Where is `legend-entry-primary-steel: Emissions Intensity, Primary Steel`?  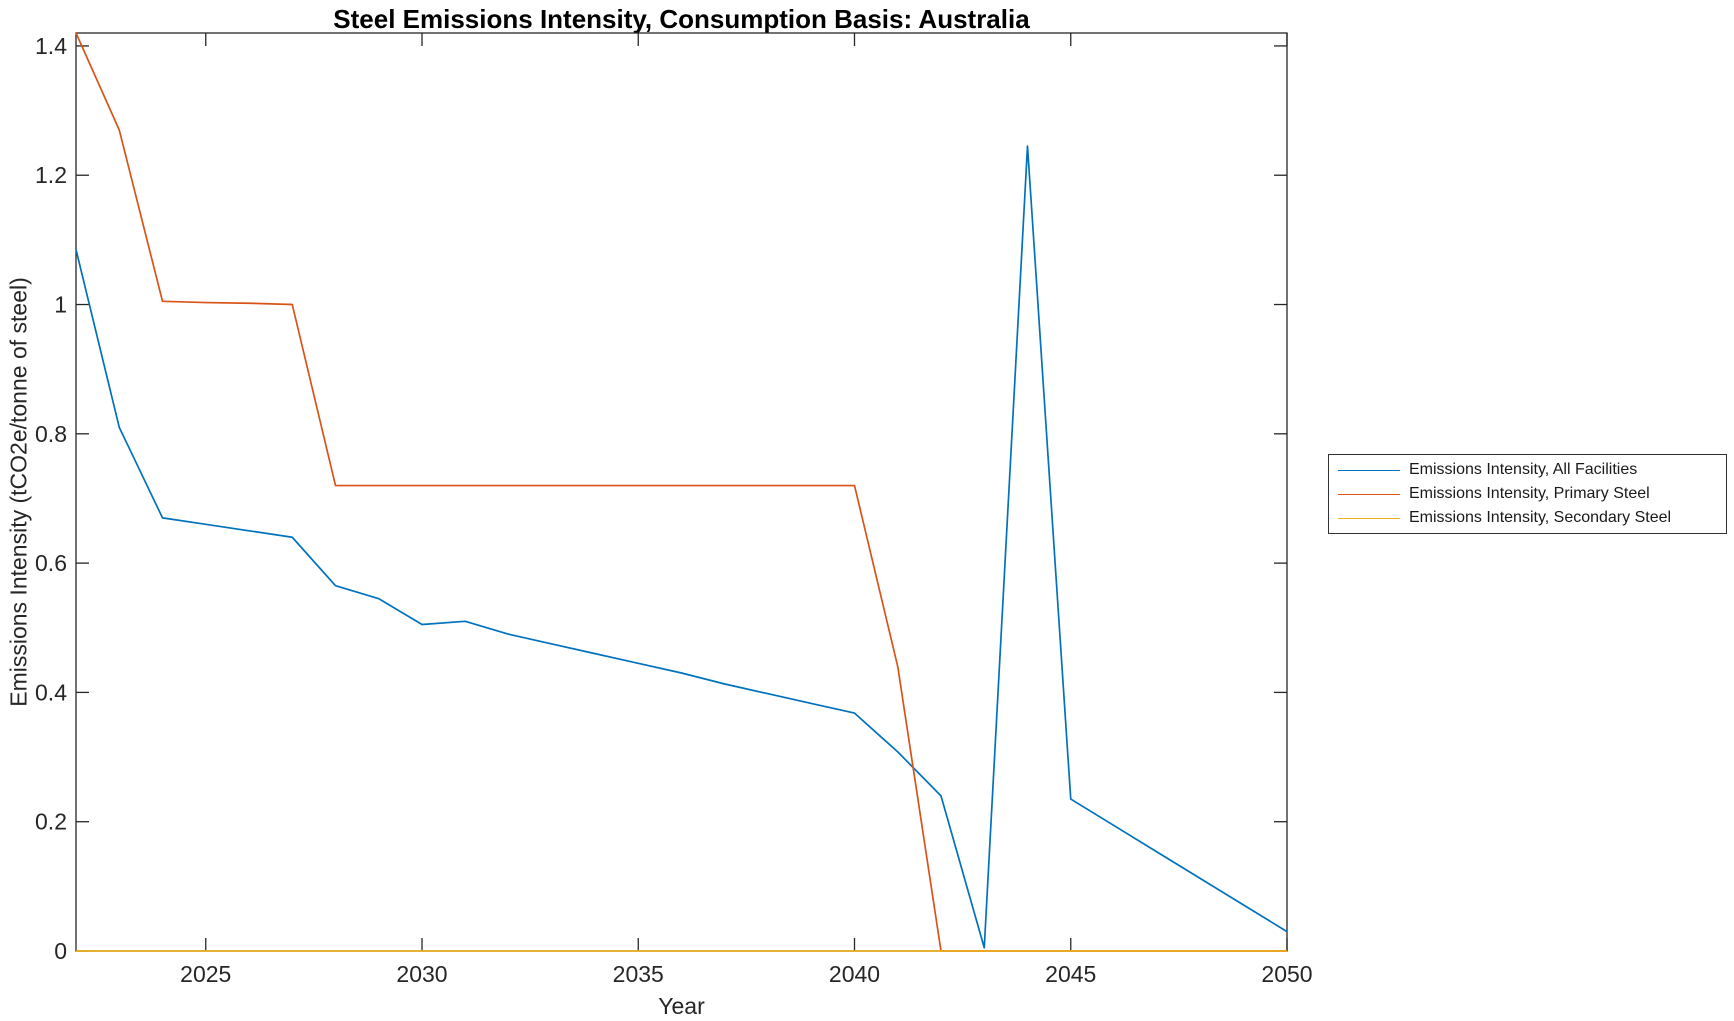
legend-entry-primary-steel: Emissions Intensity, Primary Steel is located at coordinates (1527, 494).